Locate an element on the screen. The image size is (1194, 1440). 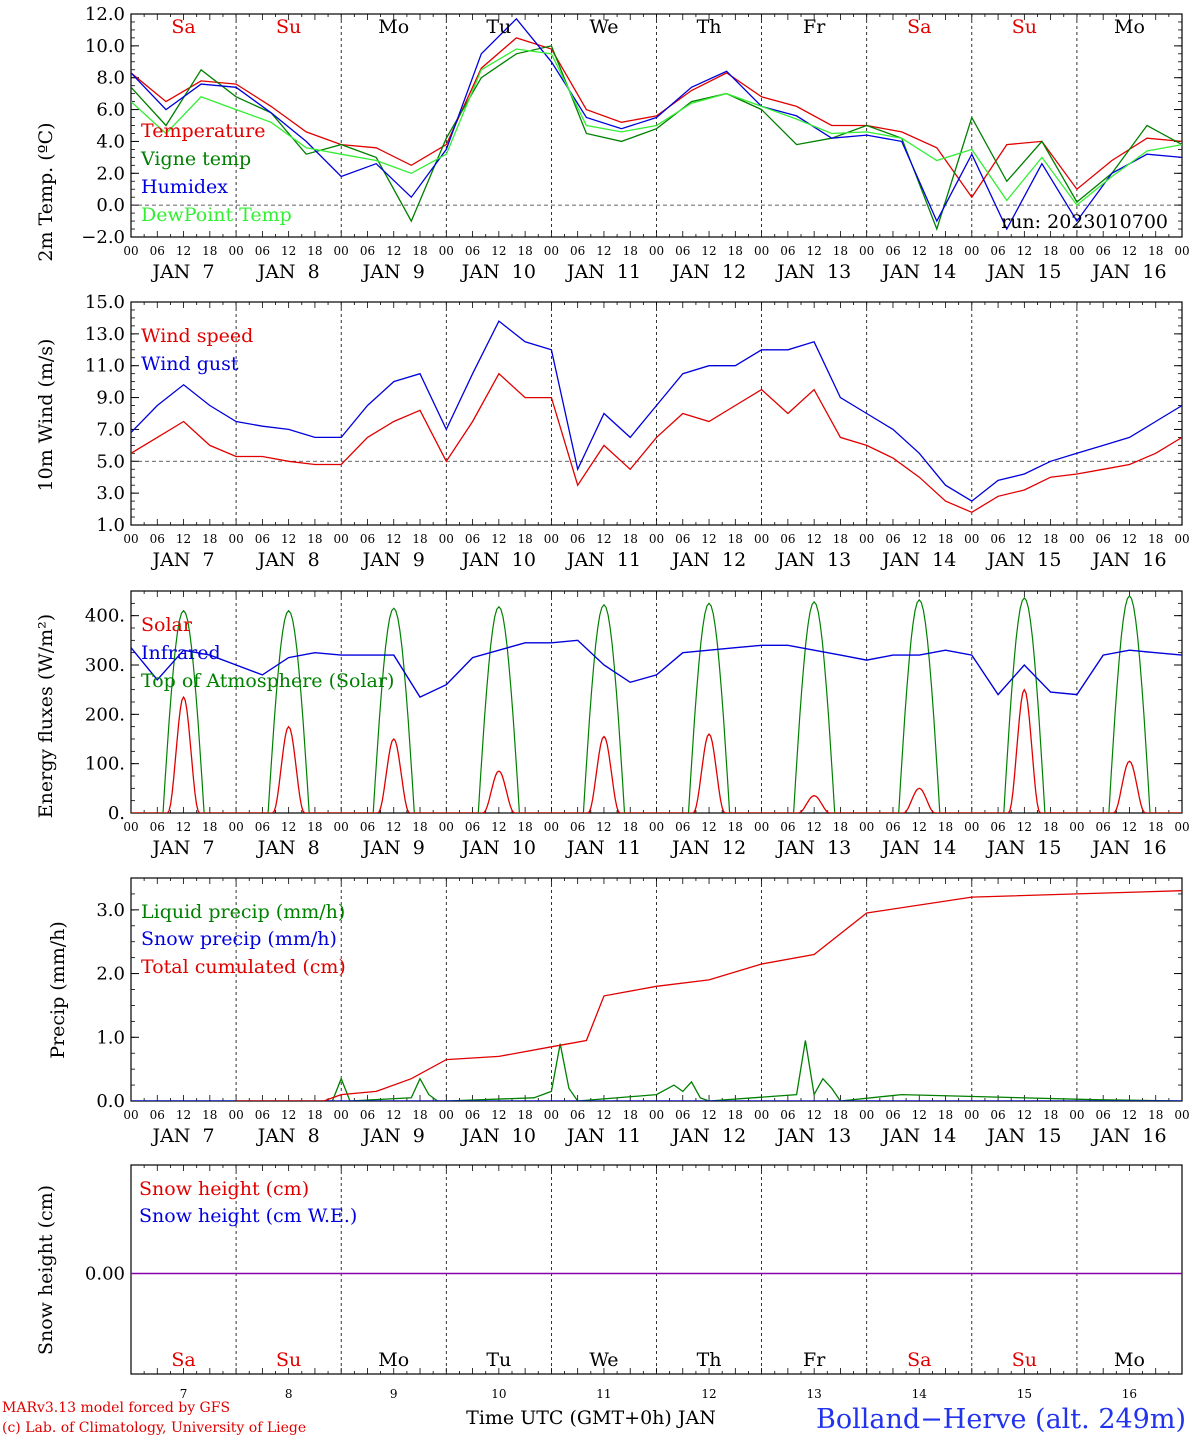
series-total-cumulated-cm-line is located at coordinates (709, 995).